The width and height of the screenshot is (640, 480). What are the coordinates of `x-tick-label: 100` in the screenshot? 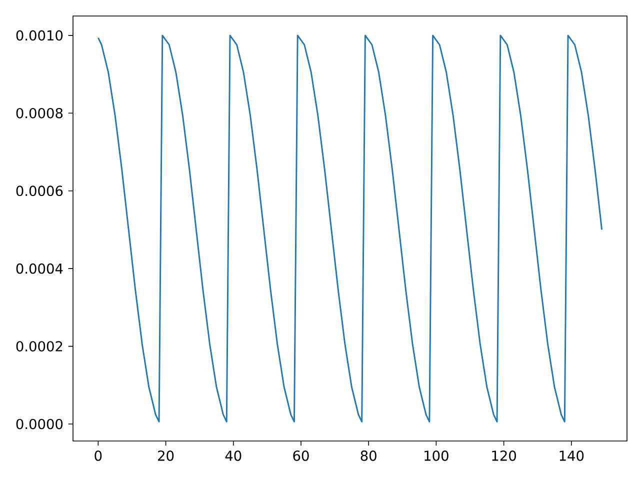 It's located at (436, 455).